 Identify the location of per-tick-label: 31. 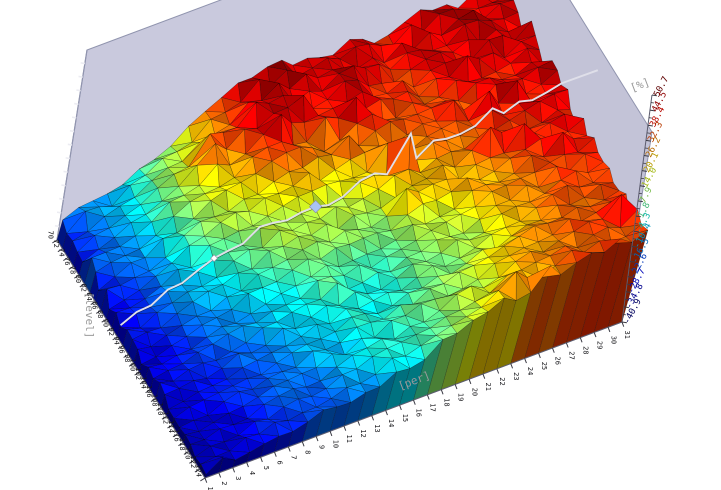
(627, 335).